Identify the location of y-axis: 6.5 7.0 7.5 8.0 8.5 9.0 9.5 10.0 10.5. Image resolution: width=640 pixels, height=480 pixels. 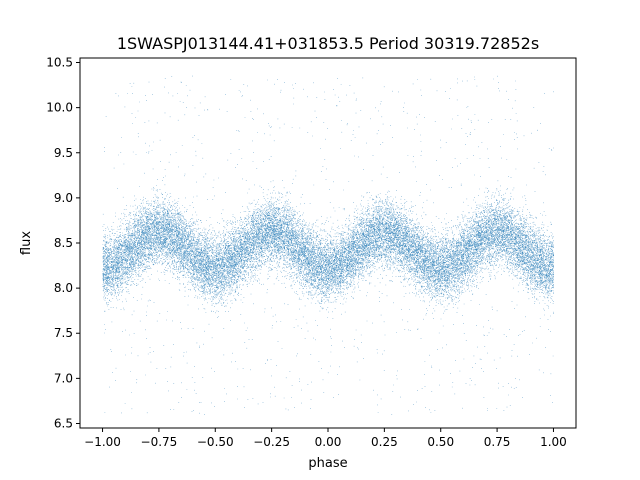
(63, 243).